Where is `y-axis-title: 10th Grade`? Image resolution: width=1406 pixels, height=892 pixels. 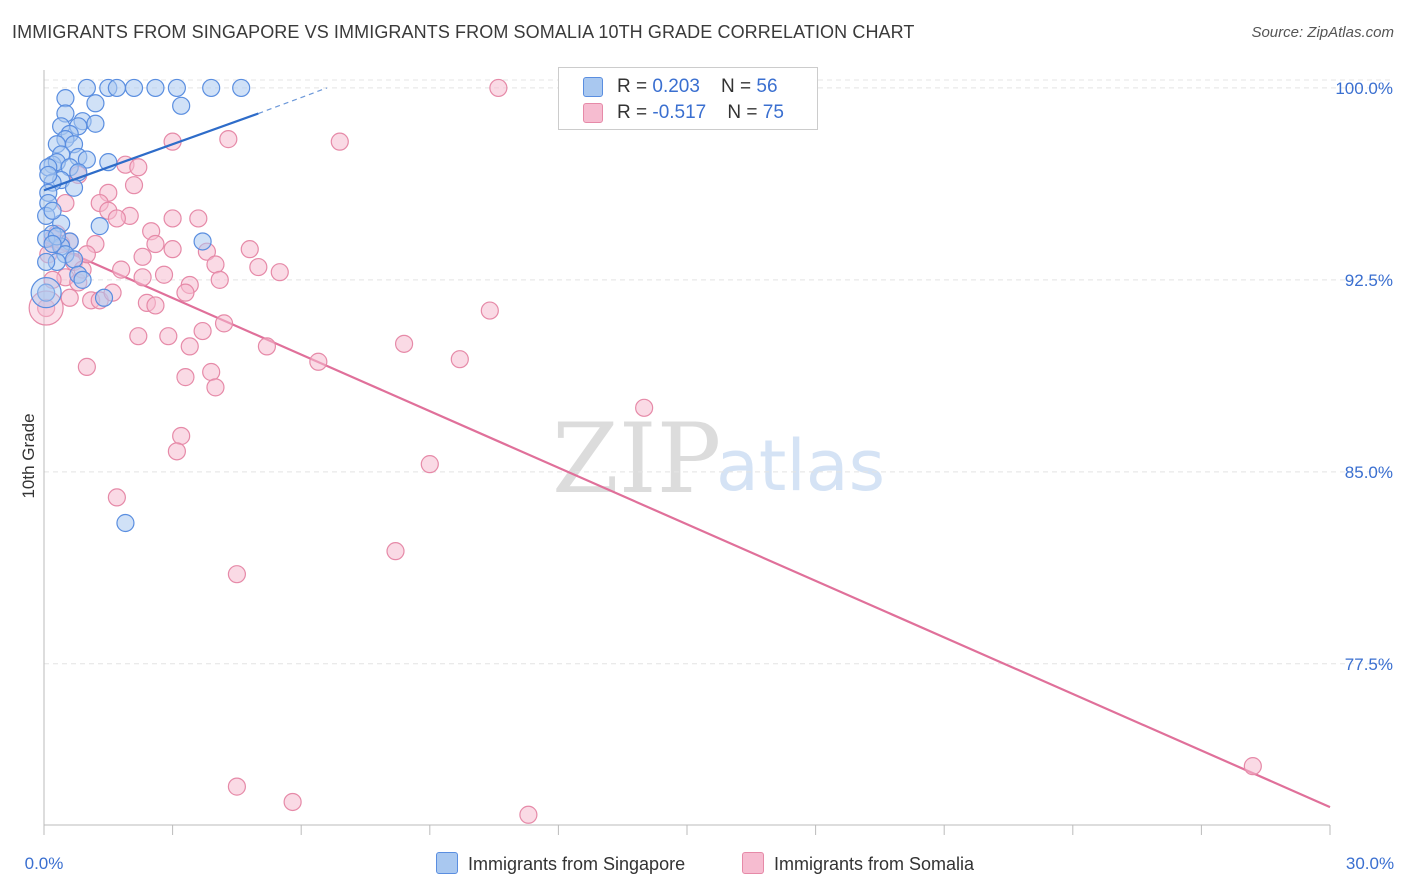
y-axis-title: 10th Grade is located at coordinates (28, 455).